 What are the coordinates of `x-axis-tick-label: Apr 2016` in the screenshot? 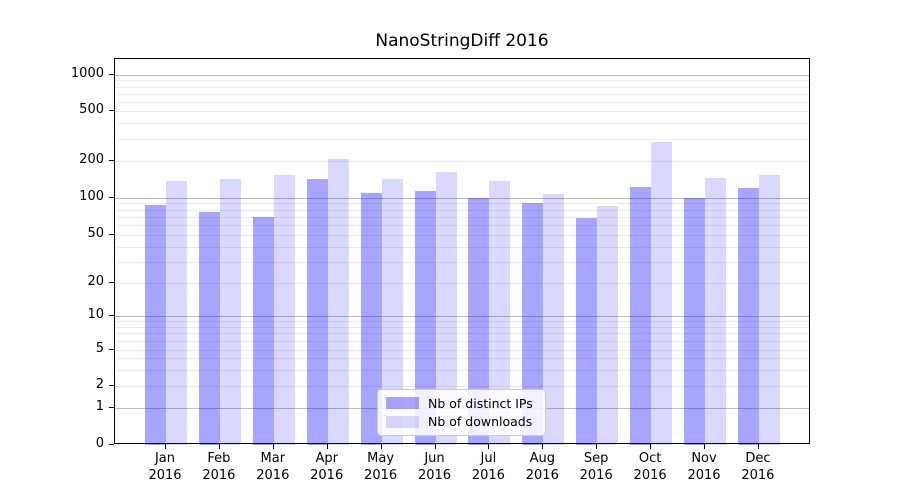 It's located at (327, 467).